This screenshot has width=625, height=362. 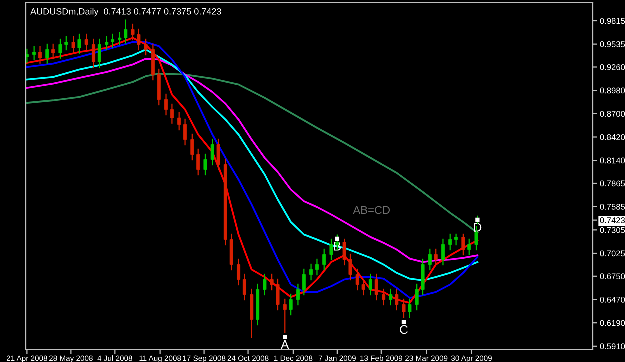 What do you see at coordinates (612, 207) in the screenshot?
I see `y-tick-label: 0.7585` at bounding box center [612, 207].